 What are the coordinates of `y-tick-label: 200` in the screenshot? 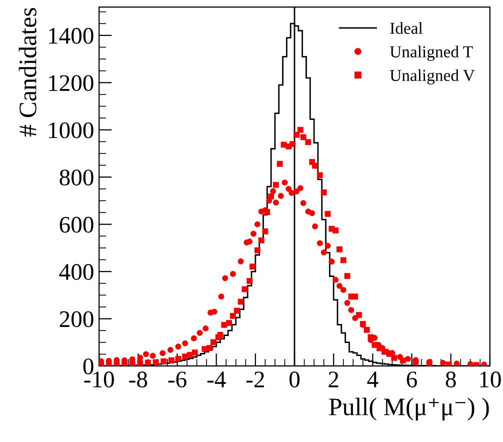 It's located at (77, 319).